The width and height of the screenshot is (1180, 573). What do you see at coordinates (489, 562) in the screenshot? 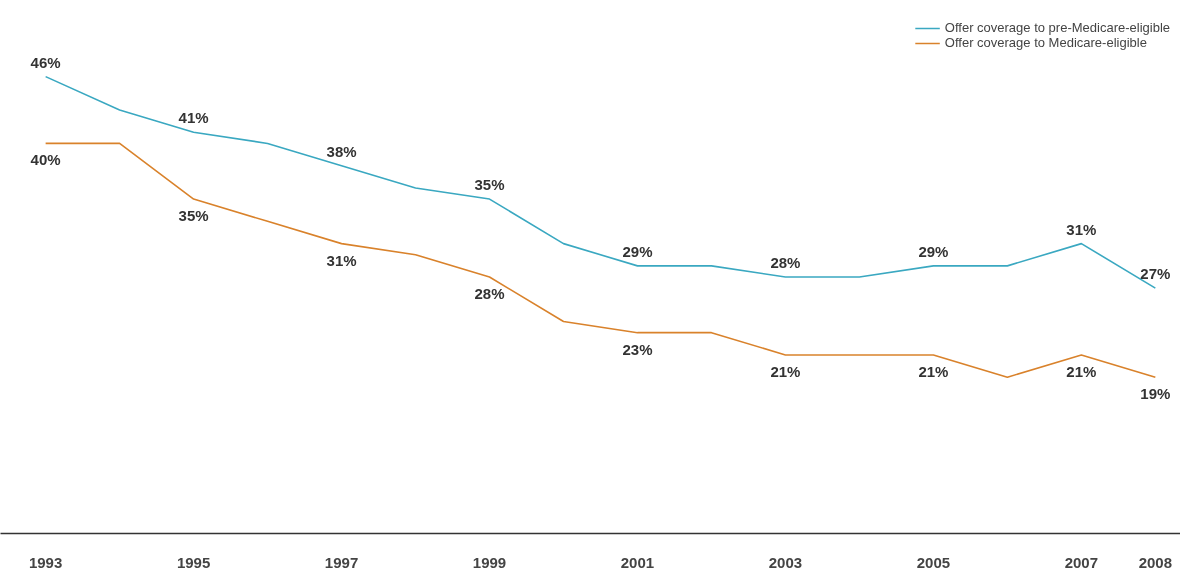
I see `x-tick-label: 1999` at bounding box center [489, 562].